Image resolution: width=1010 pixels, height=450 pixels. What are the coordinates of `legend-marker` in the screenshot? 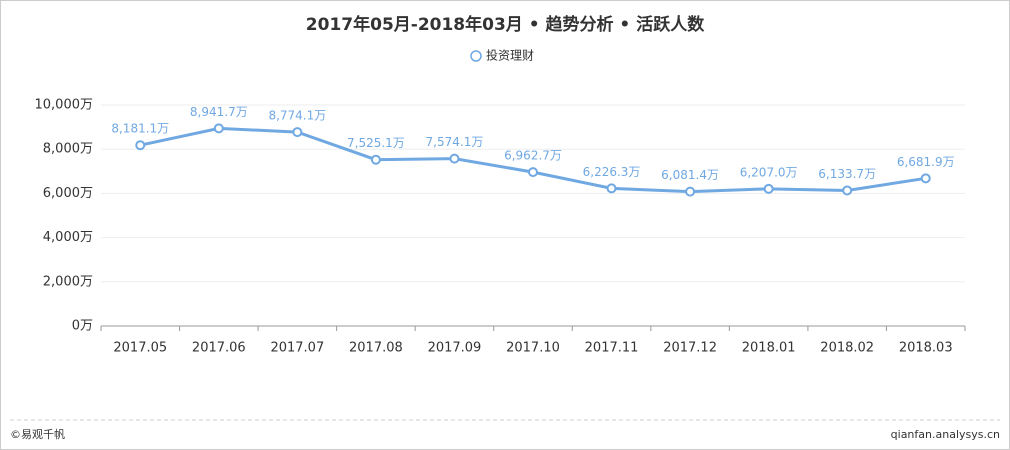 It's located at (476, 56).